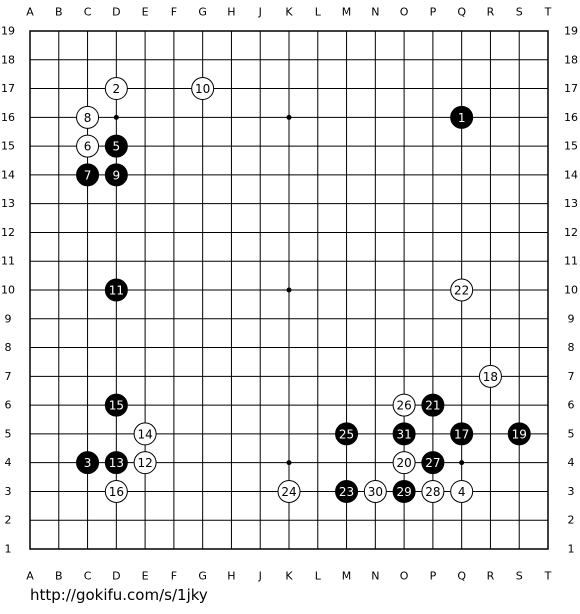  I want to click on row-label: 15, so click(571, 146).